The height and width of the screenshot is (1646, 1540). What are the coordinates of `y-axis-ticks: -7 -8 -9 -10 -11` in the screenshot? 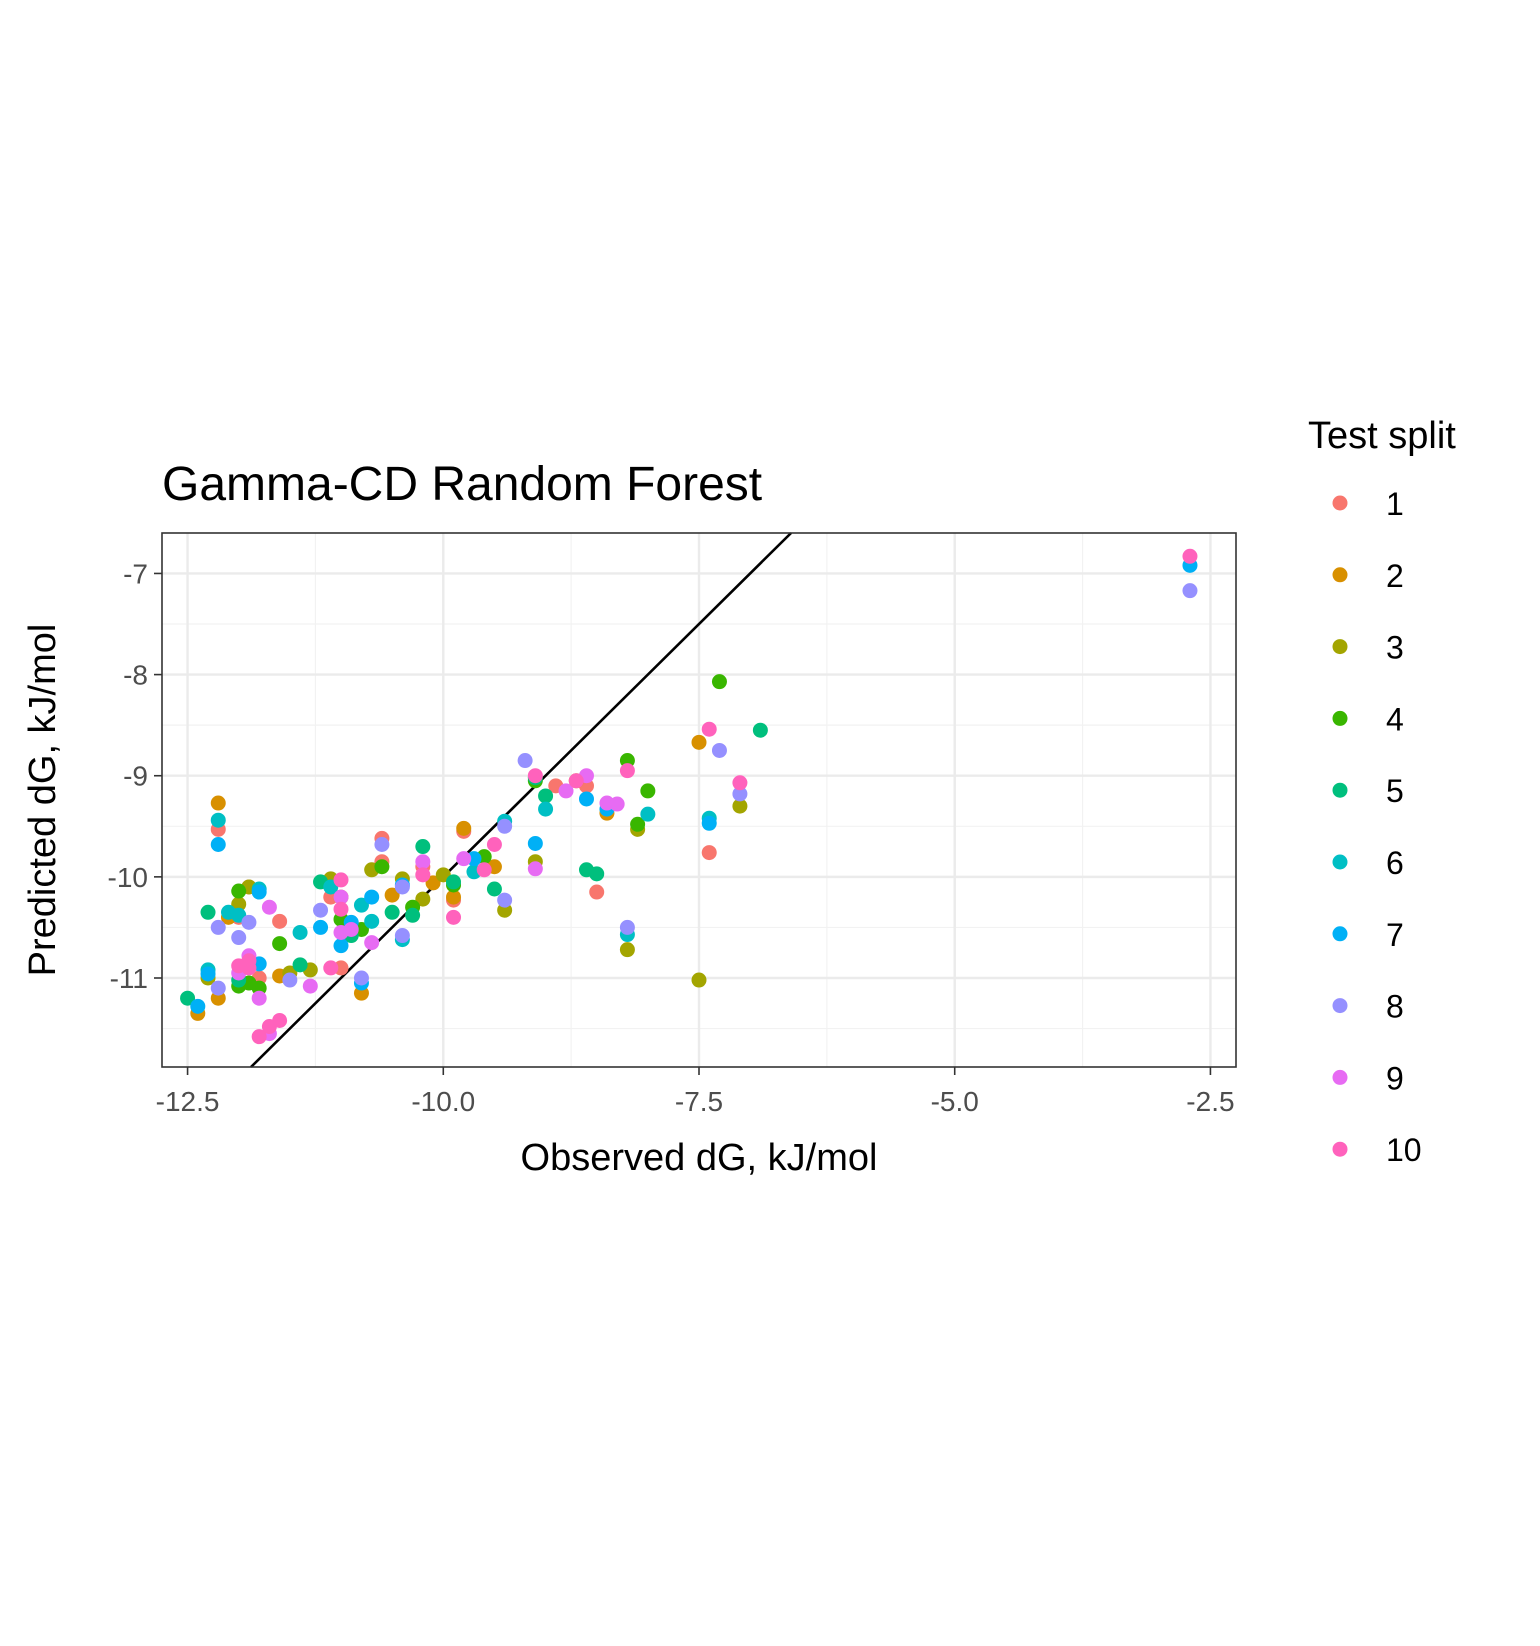 It's located at (135, 776).